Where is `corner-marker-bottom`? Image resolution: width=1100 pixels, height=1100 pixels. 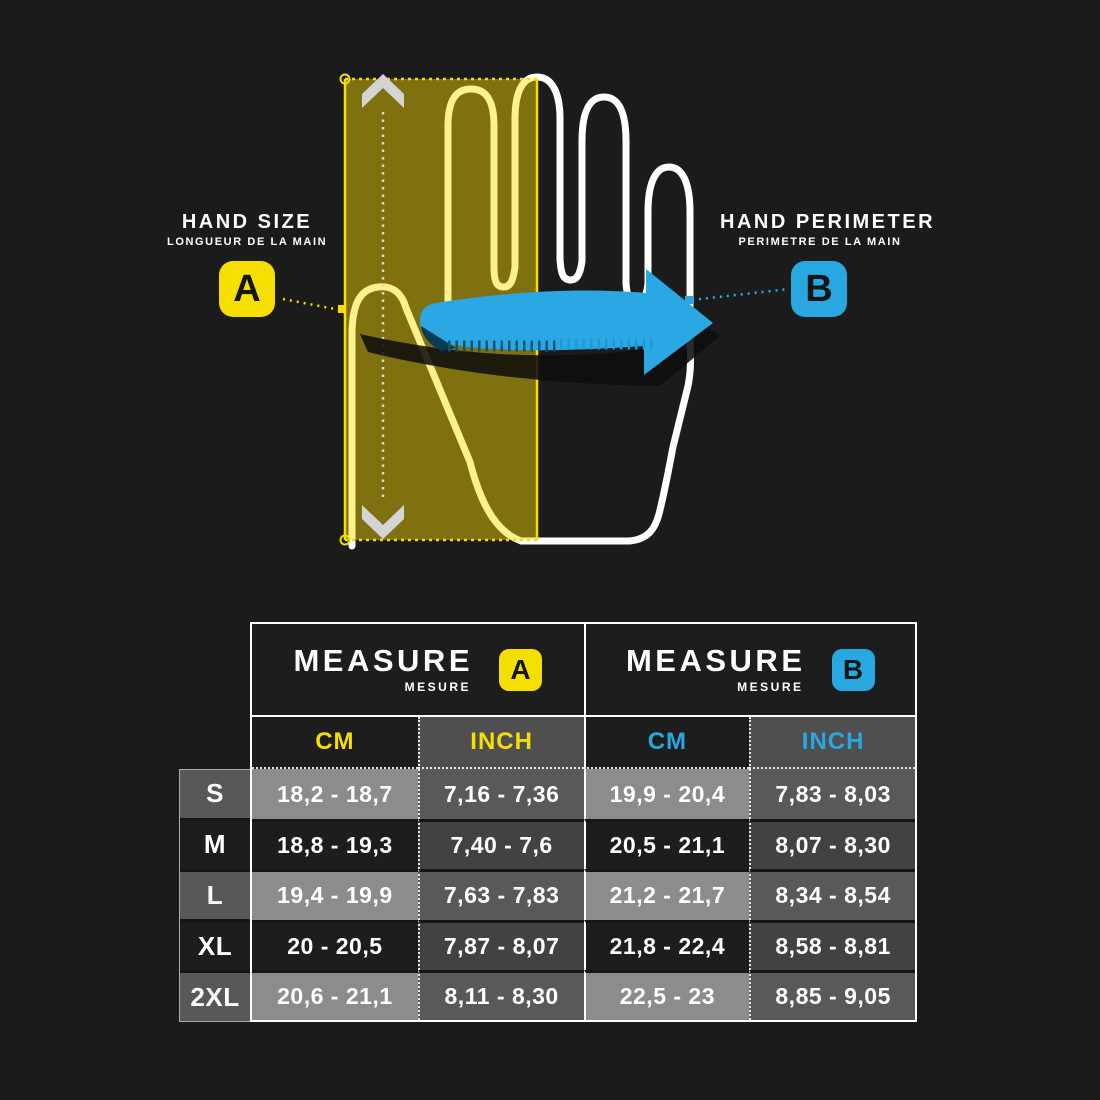 corner-marker-bottom is located at coordinates (345, 540).